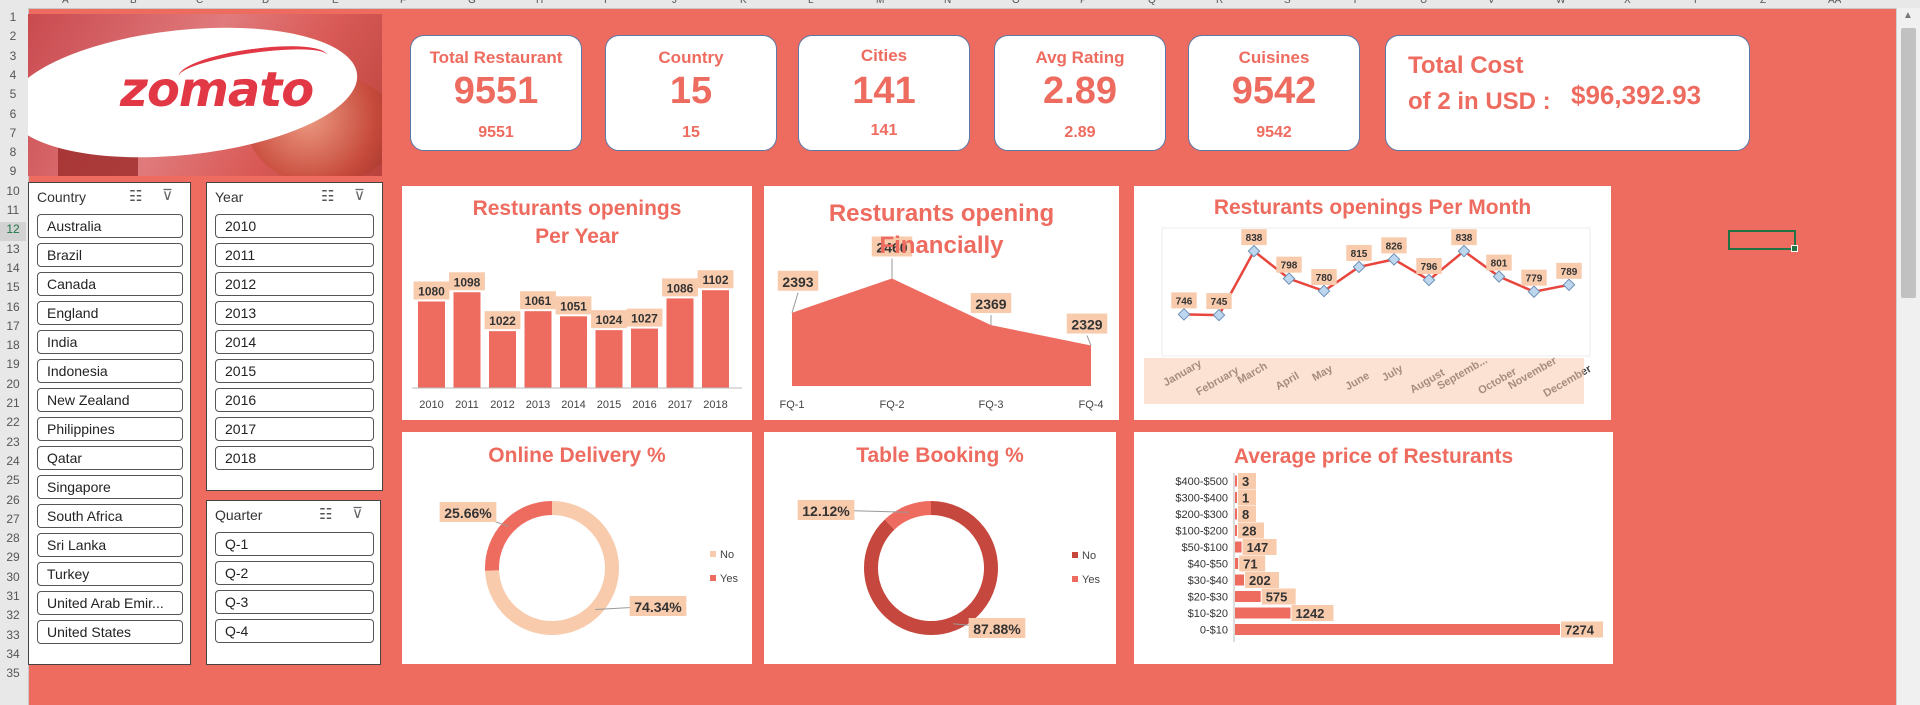 The image size is (1920, 705). What do you see at coordinates (13, 538) in the screenshot?
I see `row-label: 28` at bounding box center [13, 538].